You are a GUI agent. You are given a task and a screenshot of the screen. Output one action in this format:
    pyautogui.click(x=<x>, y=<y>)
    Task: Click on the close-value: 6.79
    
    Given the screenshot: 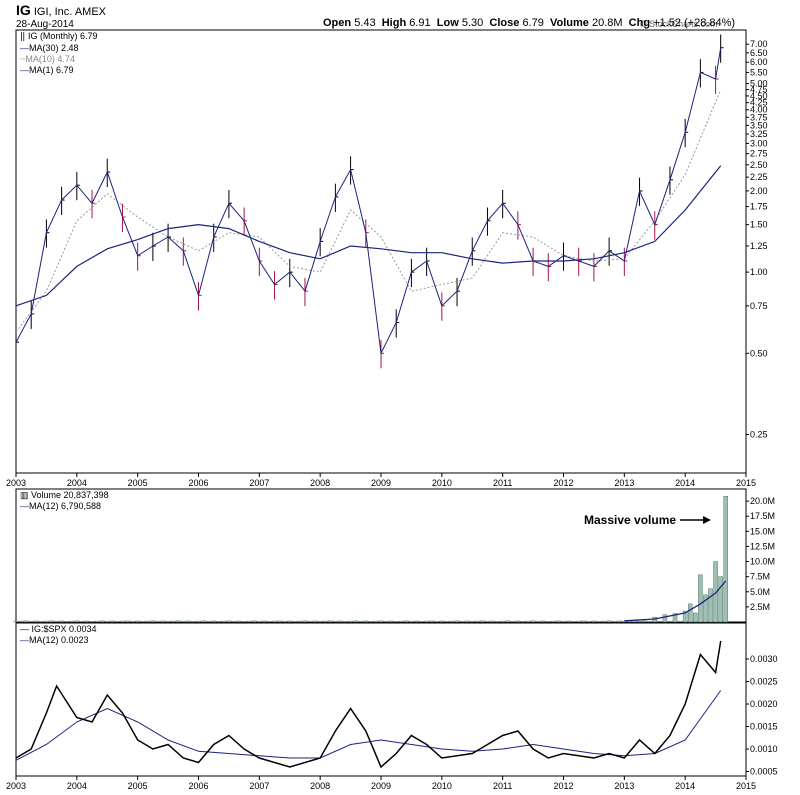 What is the action you would take?
    pyautogui.click(x=533, y=23)
    